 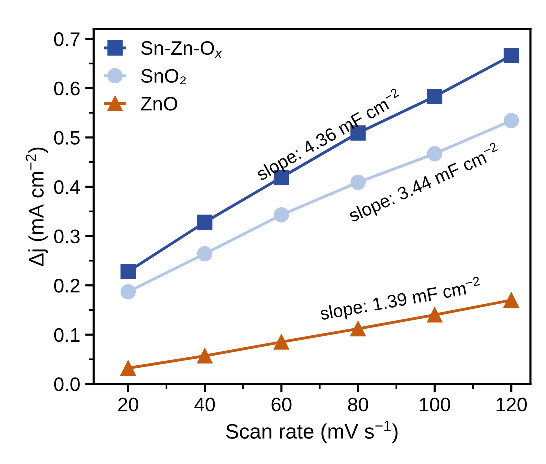 I want to click on annotation: slope: 1.39 mF cm$^{−2}$, so click(x=400, y=300).